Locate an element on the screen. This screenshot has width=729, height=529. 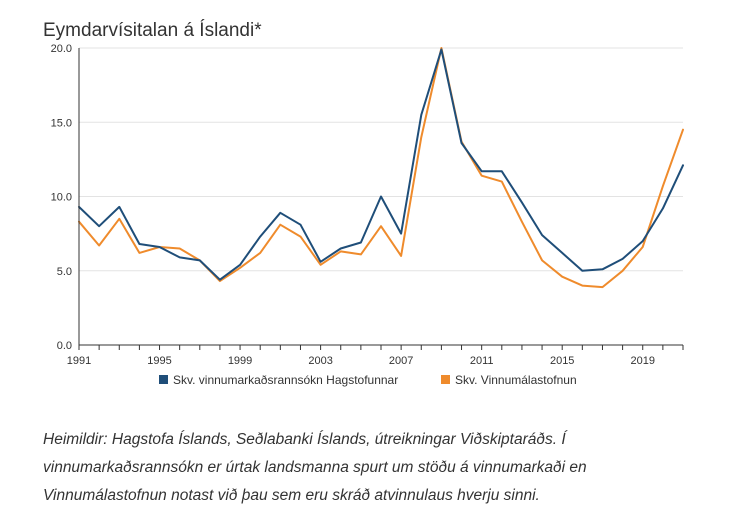
x-tick-label: 2003 is located at coordinates (320, 361).